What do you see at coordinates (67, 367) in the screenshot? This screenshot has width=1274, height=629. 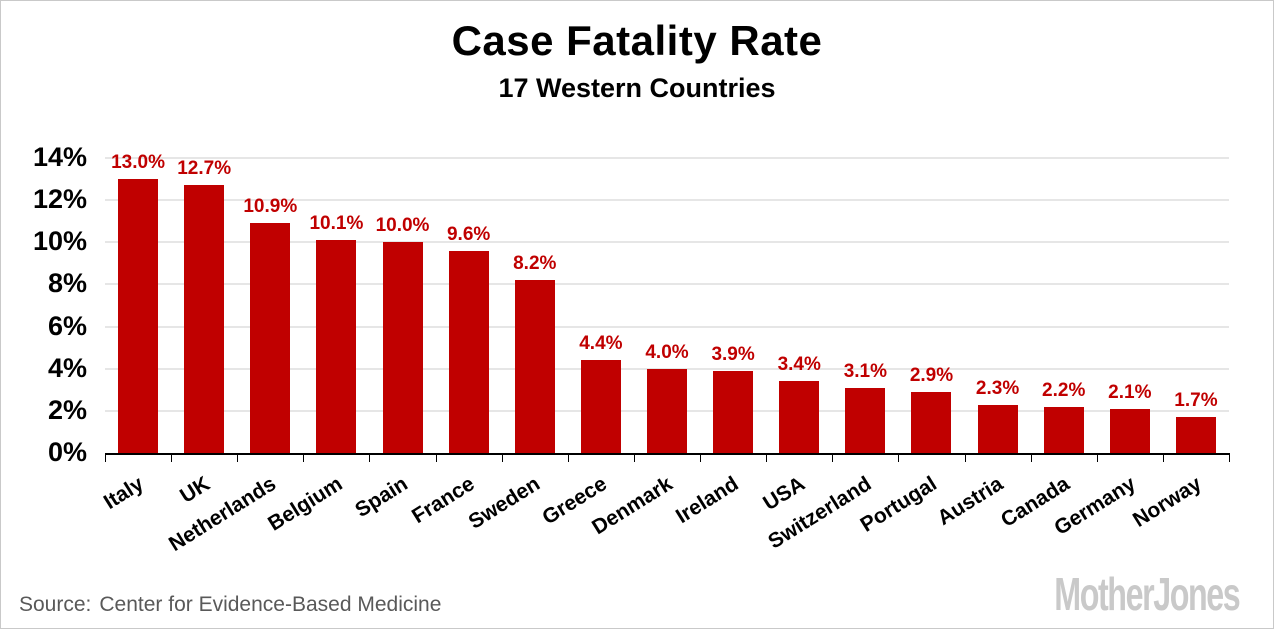 I see `y-axis-tick-label: 4%` at bounding box center [67, 367].